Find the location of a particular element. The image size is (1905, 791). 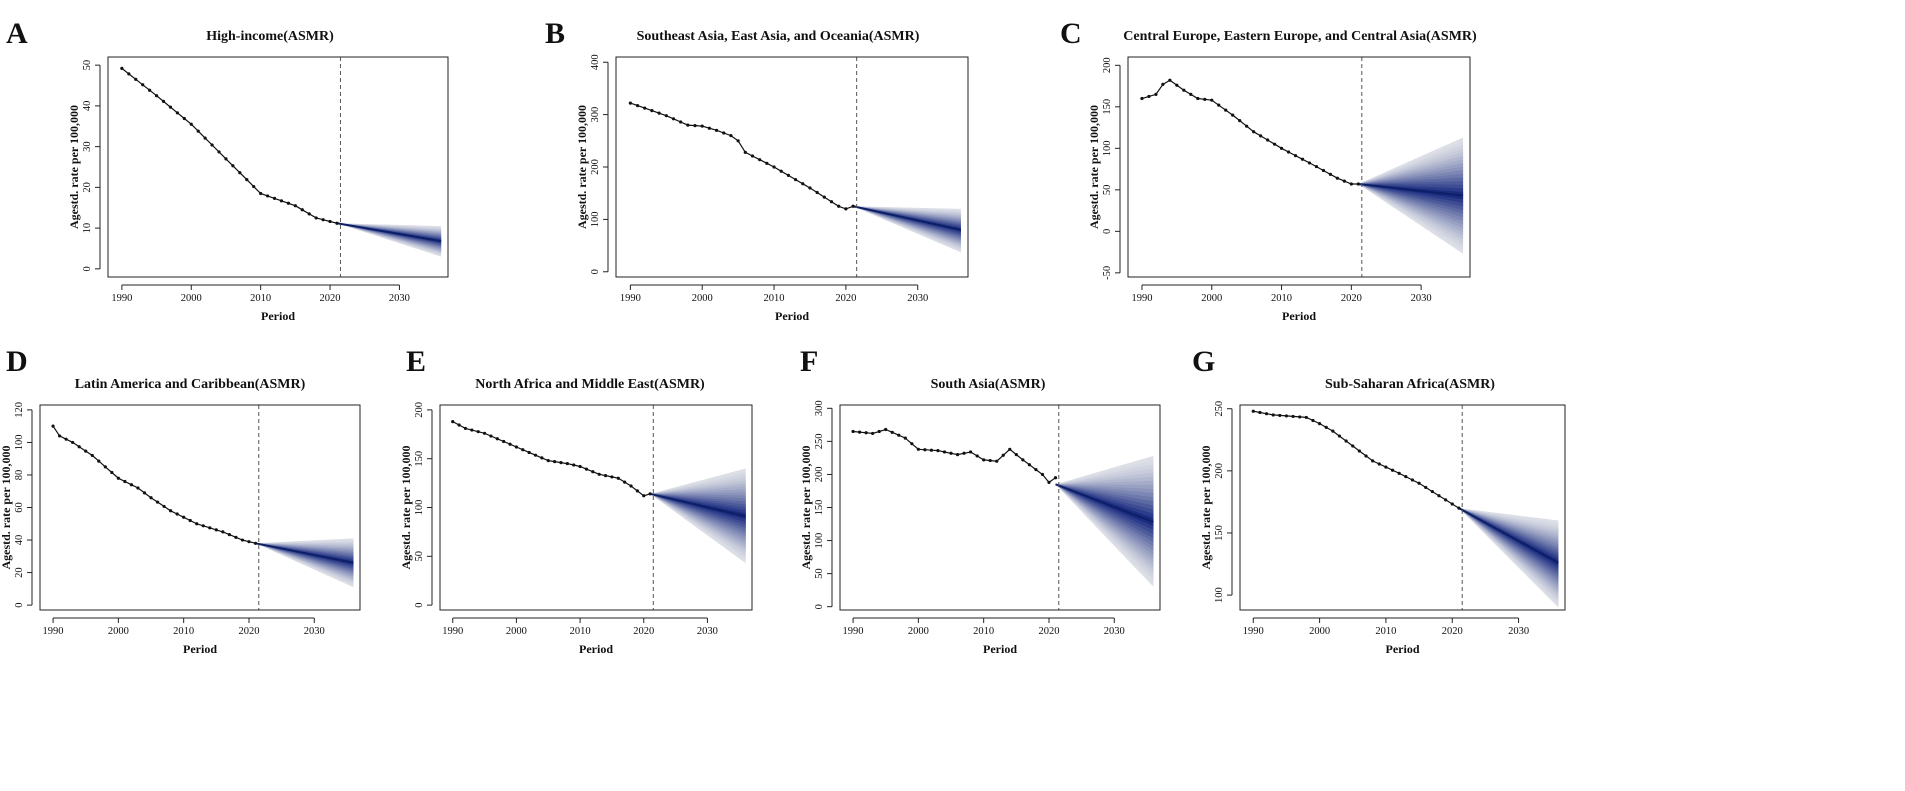

y-tick-label: 150 is located at coordinates (1107, 107).